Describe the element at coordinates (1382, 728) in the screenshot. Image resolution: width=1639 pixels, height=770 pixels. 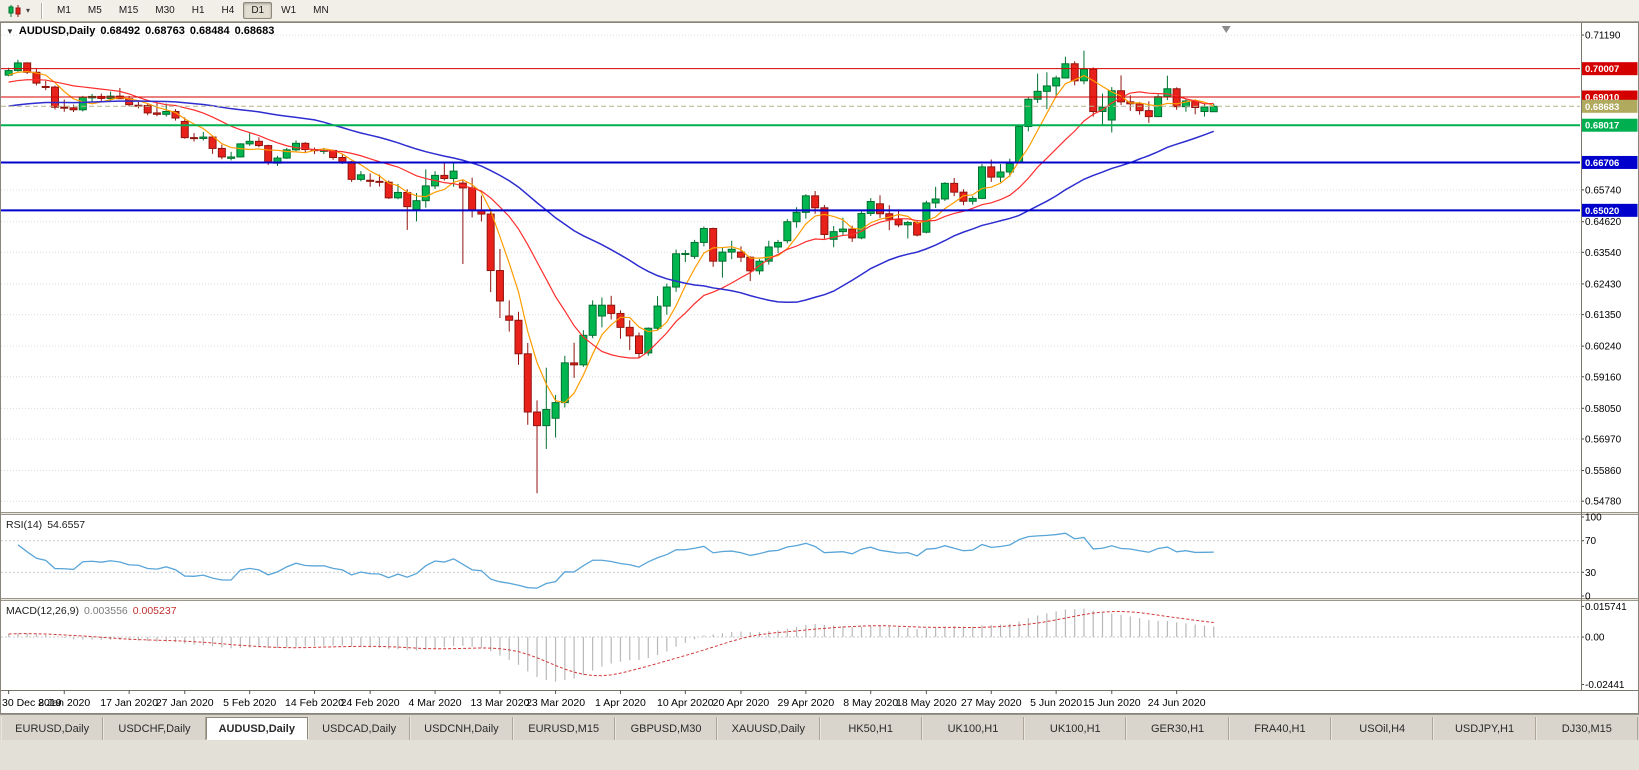
I see `chart-tab-usoil-h4: USOil,H4` at that location.